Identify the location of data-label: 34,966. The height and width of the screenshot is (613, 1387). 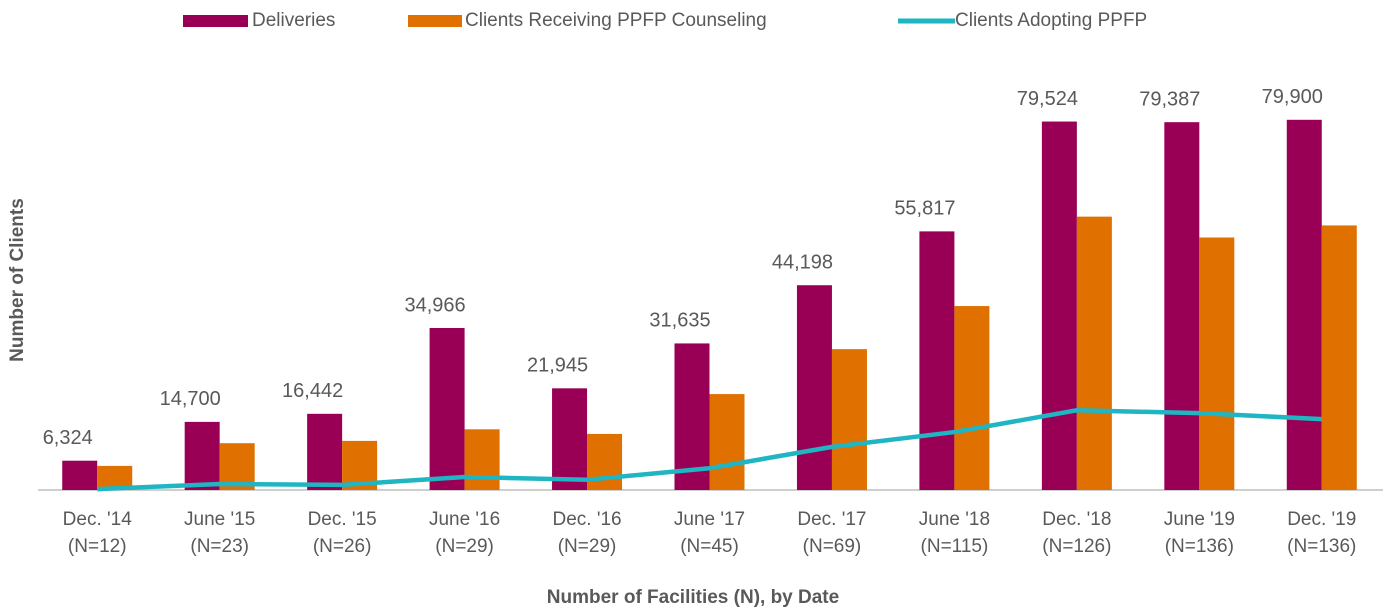
(435, 305).